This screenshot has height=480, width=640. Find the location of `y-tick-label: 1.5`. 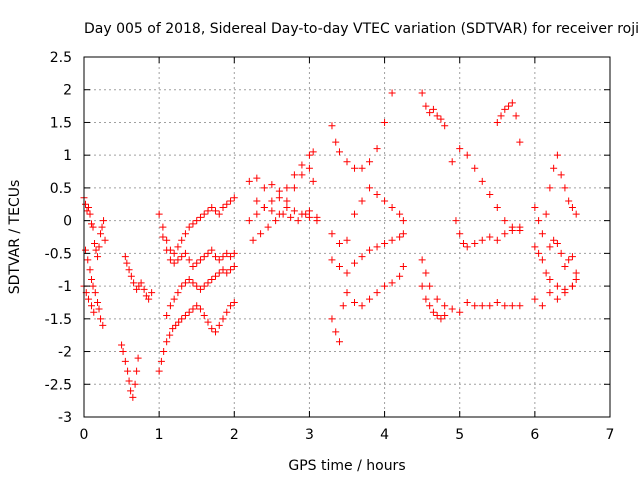

y-tick-label: 1.5 is located at coordinates (61, 123).